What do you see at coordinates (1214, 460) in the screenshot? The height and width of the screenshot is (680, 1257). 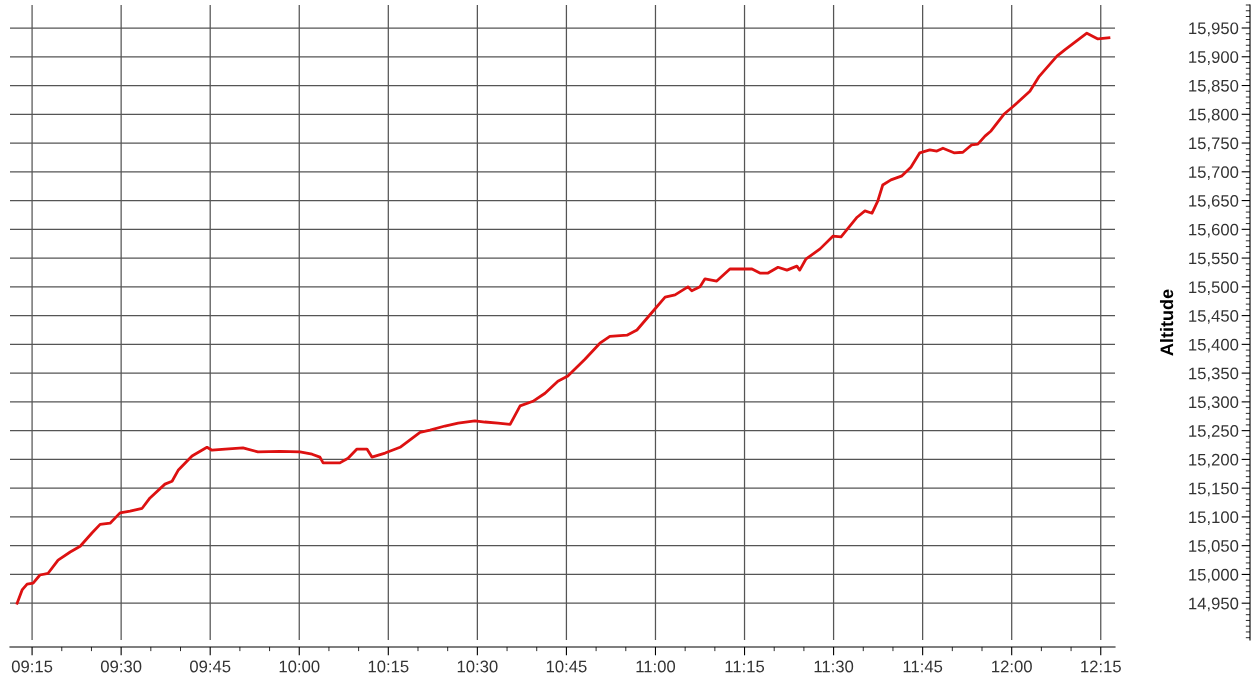 I see `y-tick-label: 15,200` at bounding box center [1214, 460].